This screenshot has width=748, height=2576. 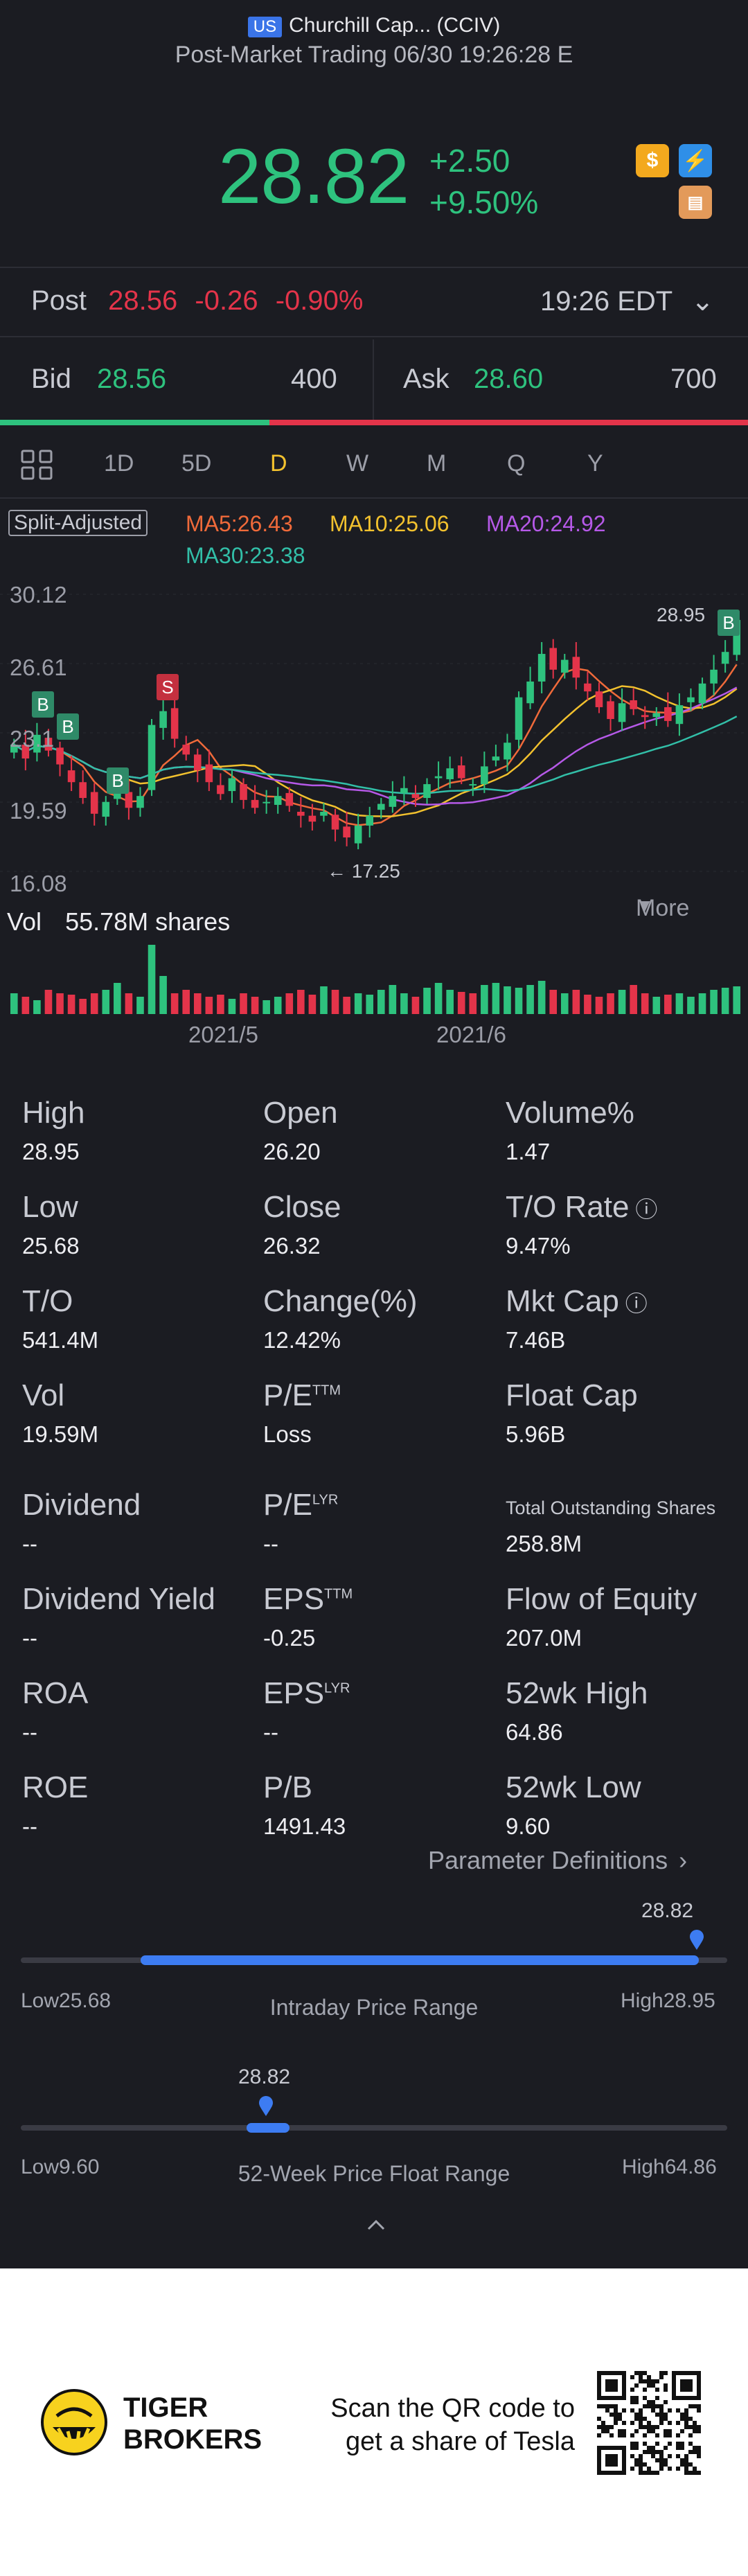 I want to click on stat-value: -0.25, so click(x=289, y=1638).